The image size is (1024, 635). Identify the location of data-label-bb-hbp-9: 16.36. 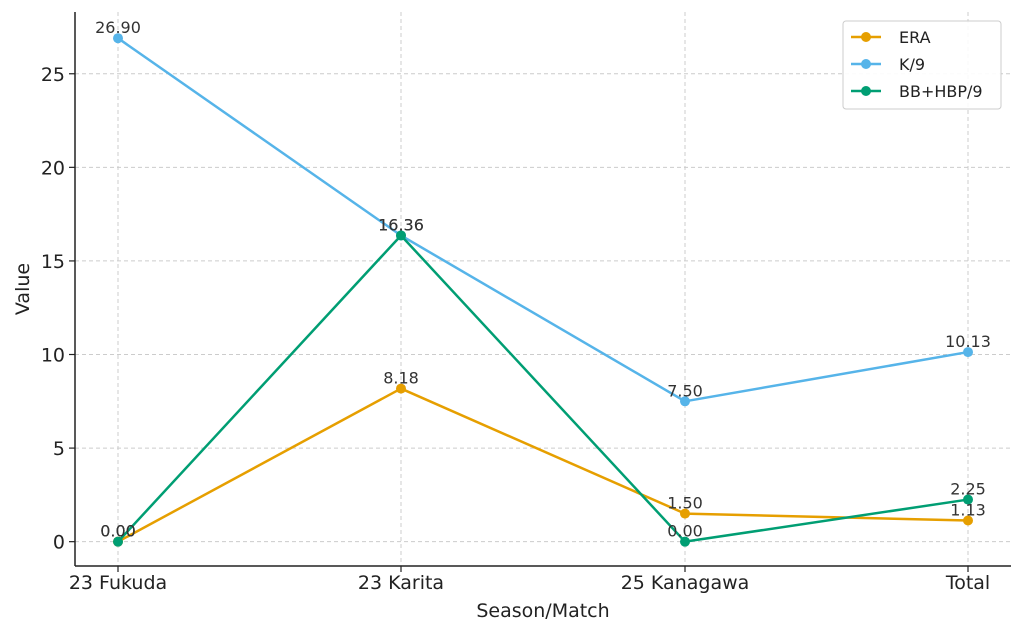
(401, 224).